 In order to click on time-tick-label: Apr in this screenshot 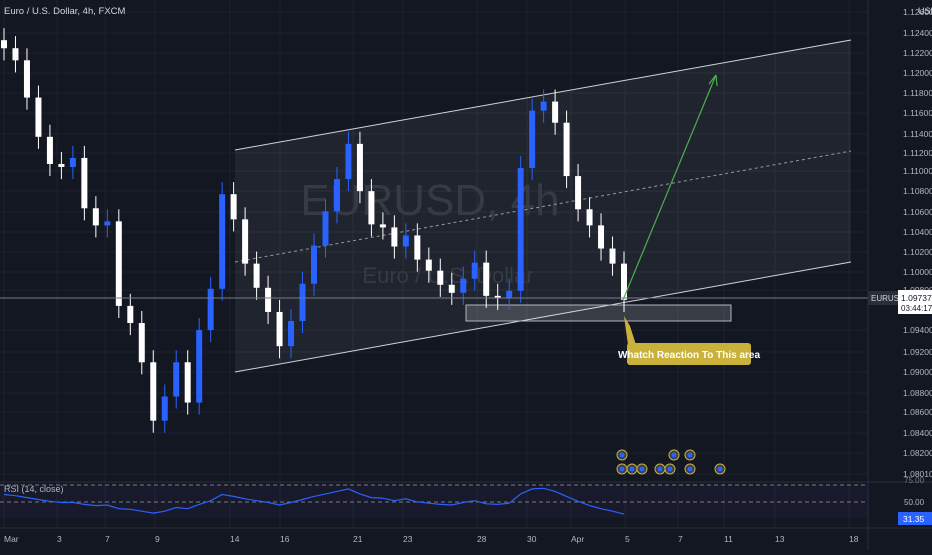, I will do `click(577, 539)`.